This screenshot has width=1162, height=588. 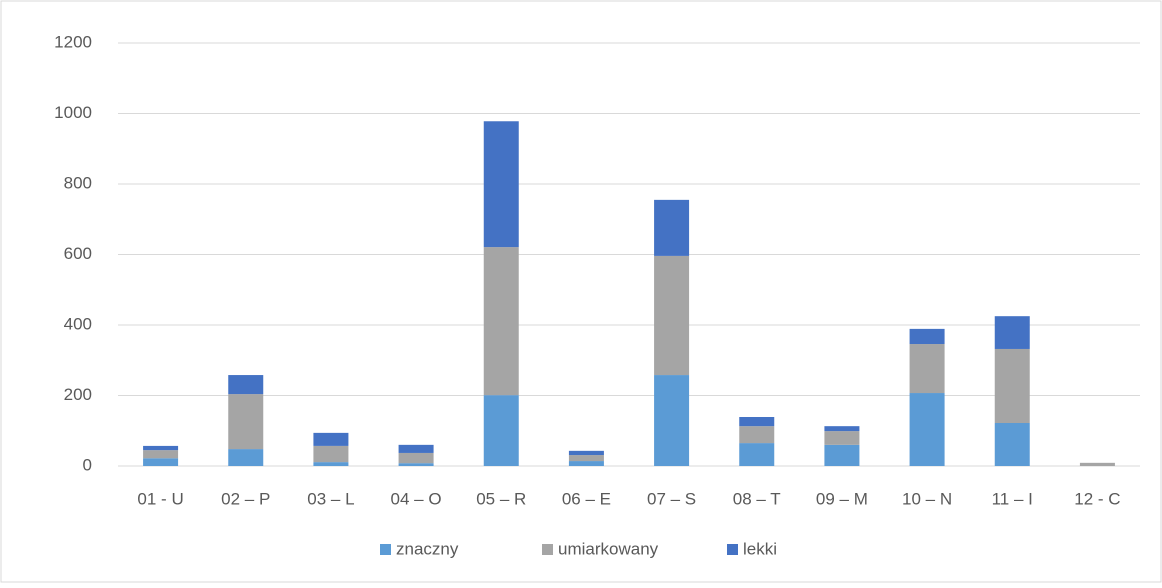 What do you see at coordinates (245, 498) in the screenshot?
I see `x-tick-label: 02 – P` at bounding box center [245, 498].